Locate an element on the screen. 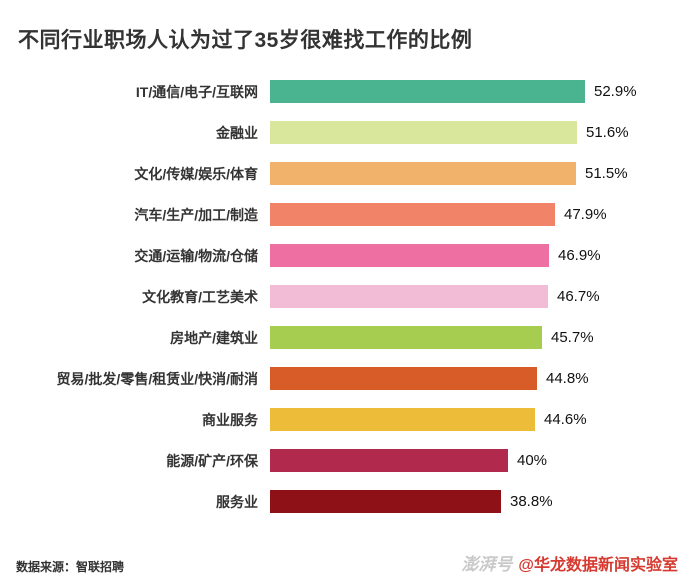  value-label: 44.6% is located at coordinates (565, 419).